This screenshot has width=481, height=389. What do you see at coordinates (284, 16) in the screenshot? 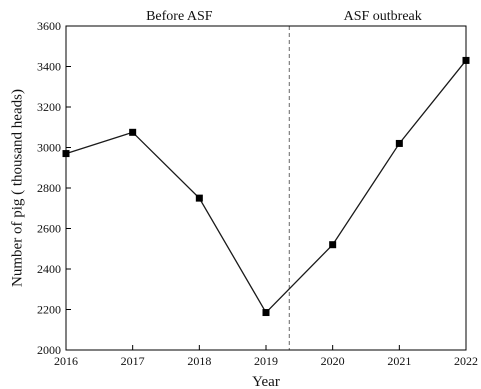
I see `annotations: Before ASF ASF outbreak` at bounding box center [284, 16].